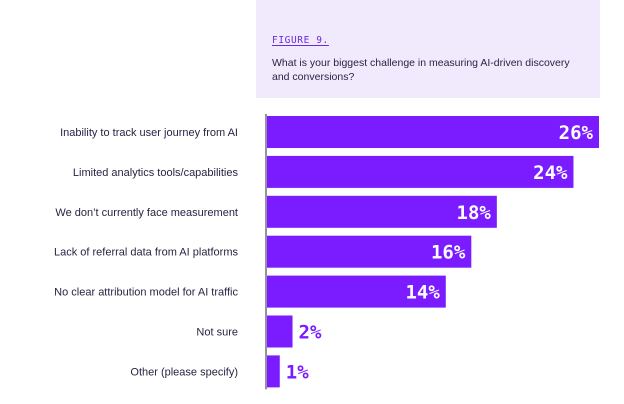 The image size is (624, 404). What do you see at coordinates (300, 40) in the screenshot?
I see `figure-label: FIGURE 9.` at bounding box center [300, 40].